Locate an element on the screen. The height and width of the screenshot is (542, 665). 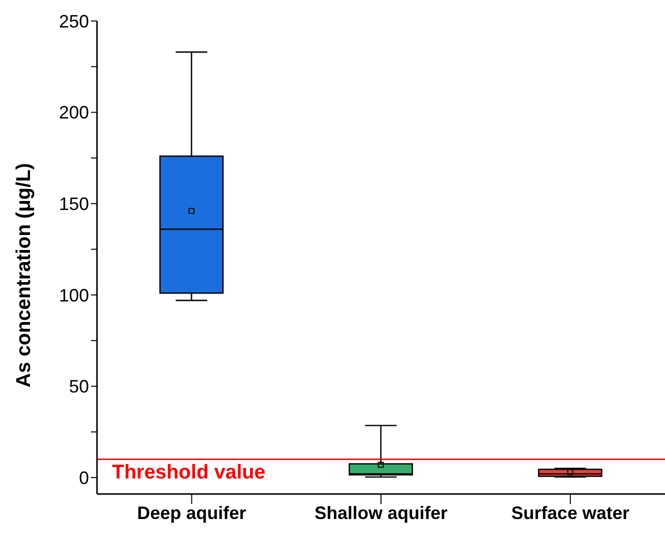
x-tick-label: Deep aquifer is located at coordinates (191, 512).